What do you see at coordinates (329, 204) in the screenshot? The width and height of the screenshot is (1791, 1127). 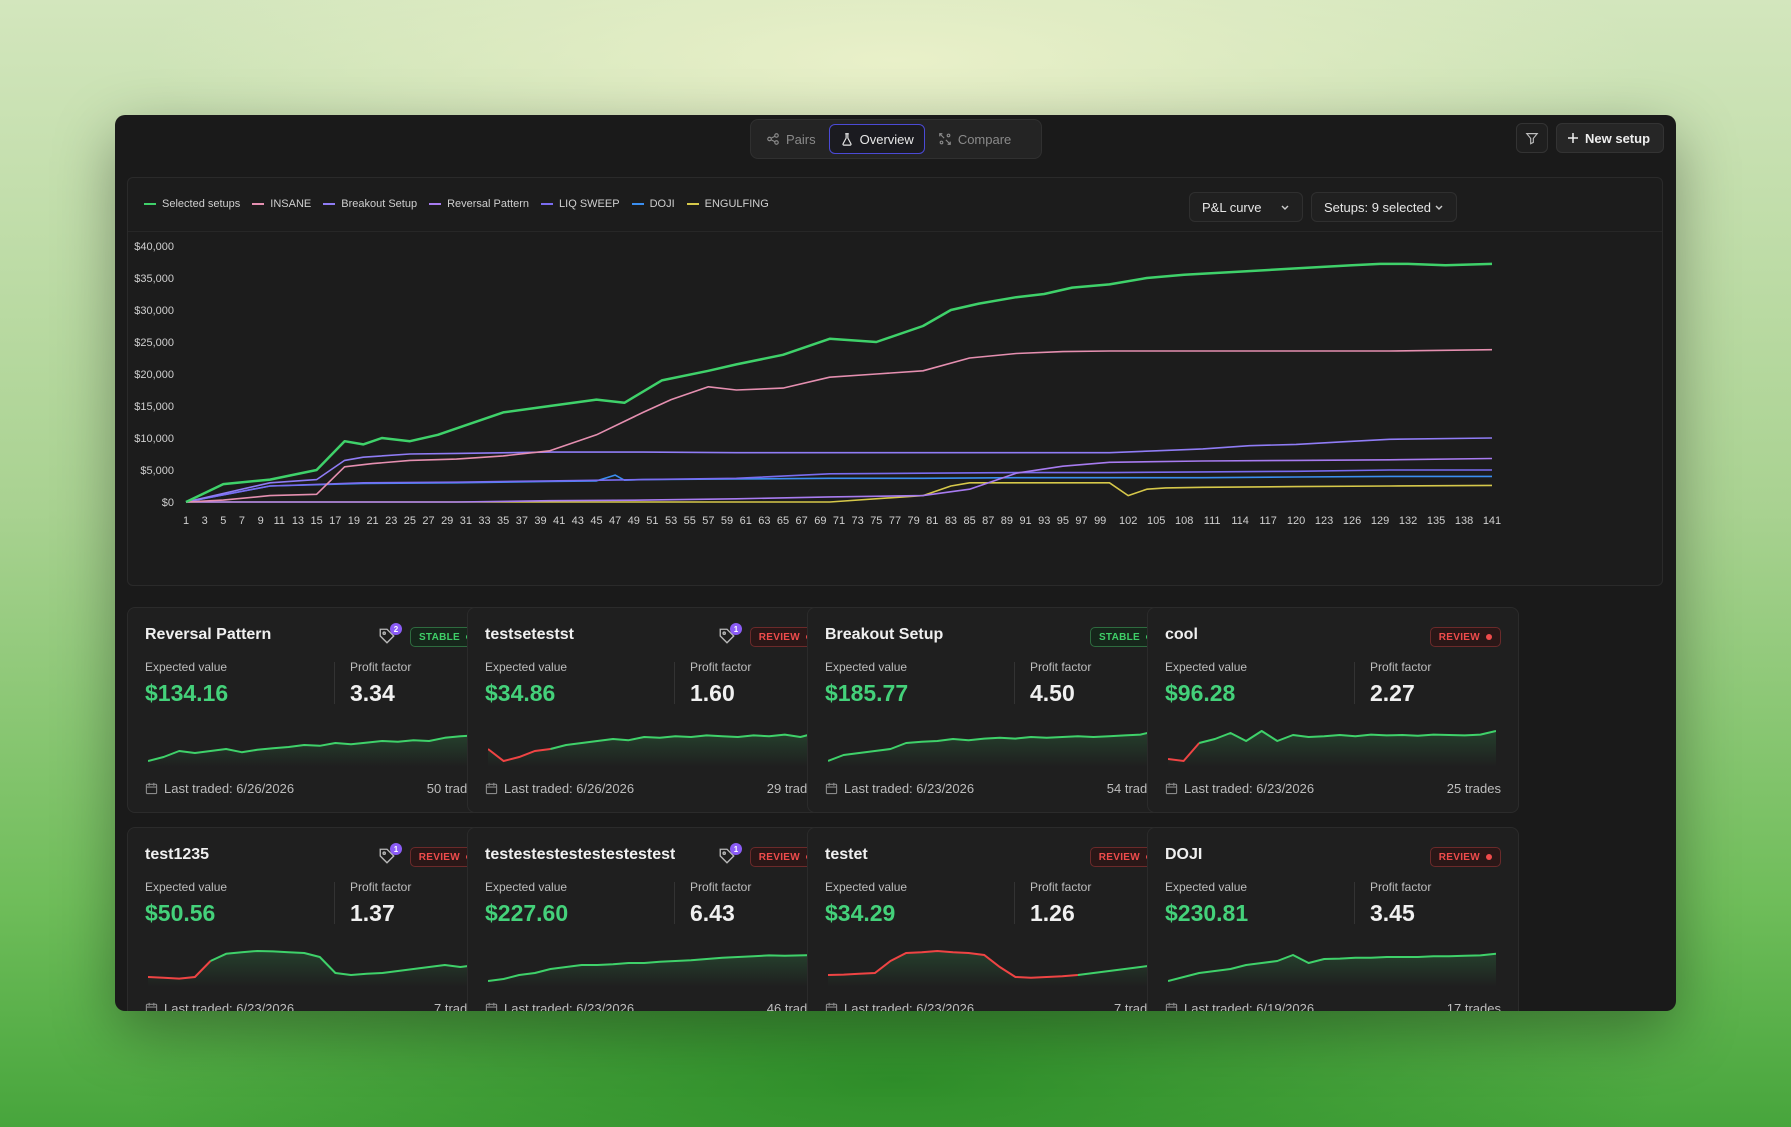 I see `legend-swatch` at bounding box center [329, 204].